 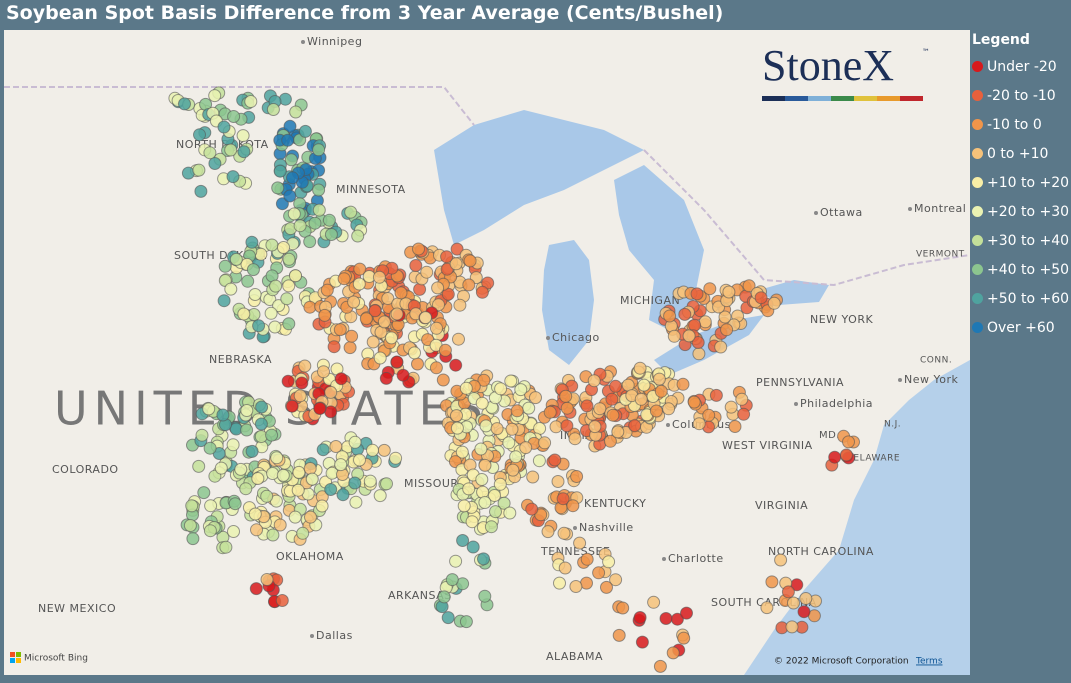 What do you see at coordinates (892, 425) in the screenshot?
I see `map-label: N.J.` at bounding box center [892, 425].